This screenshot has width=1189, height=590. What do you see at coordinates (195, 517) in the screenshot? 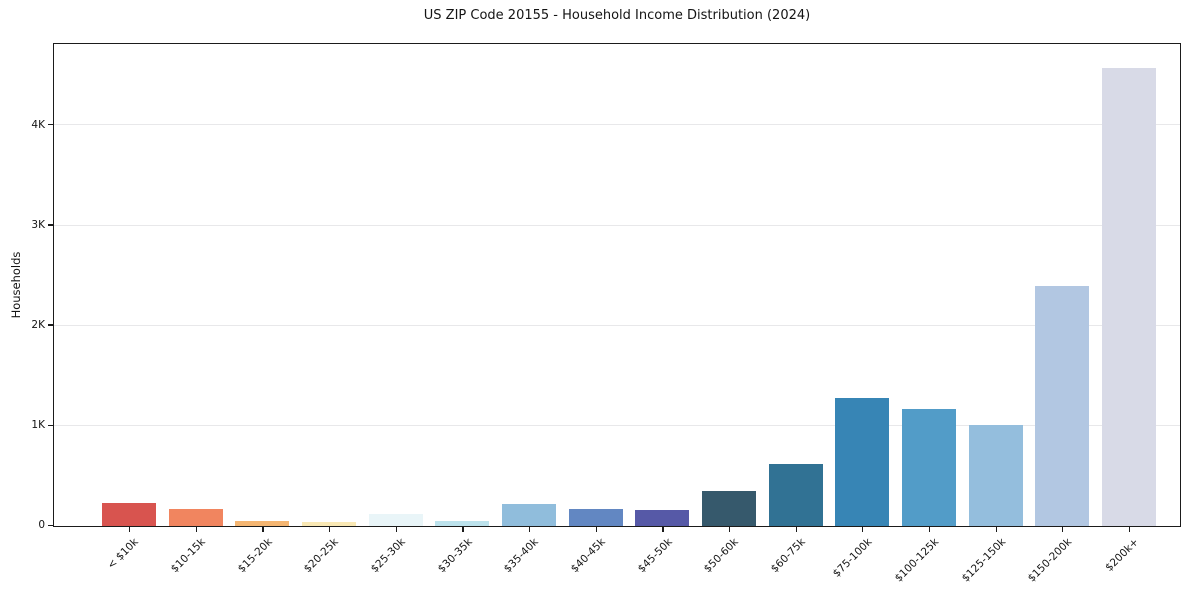
I see `bar-$10-15k` at bounding box center [195, 517].